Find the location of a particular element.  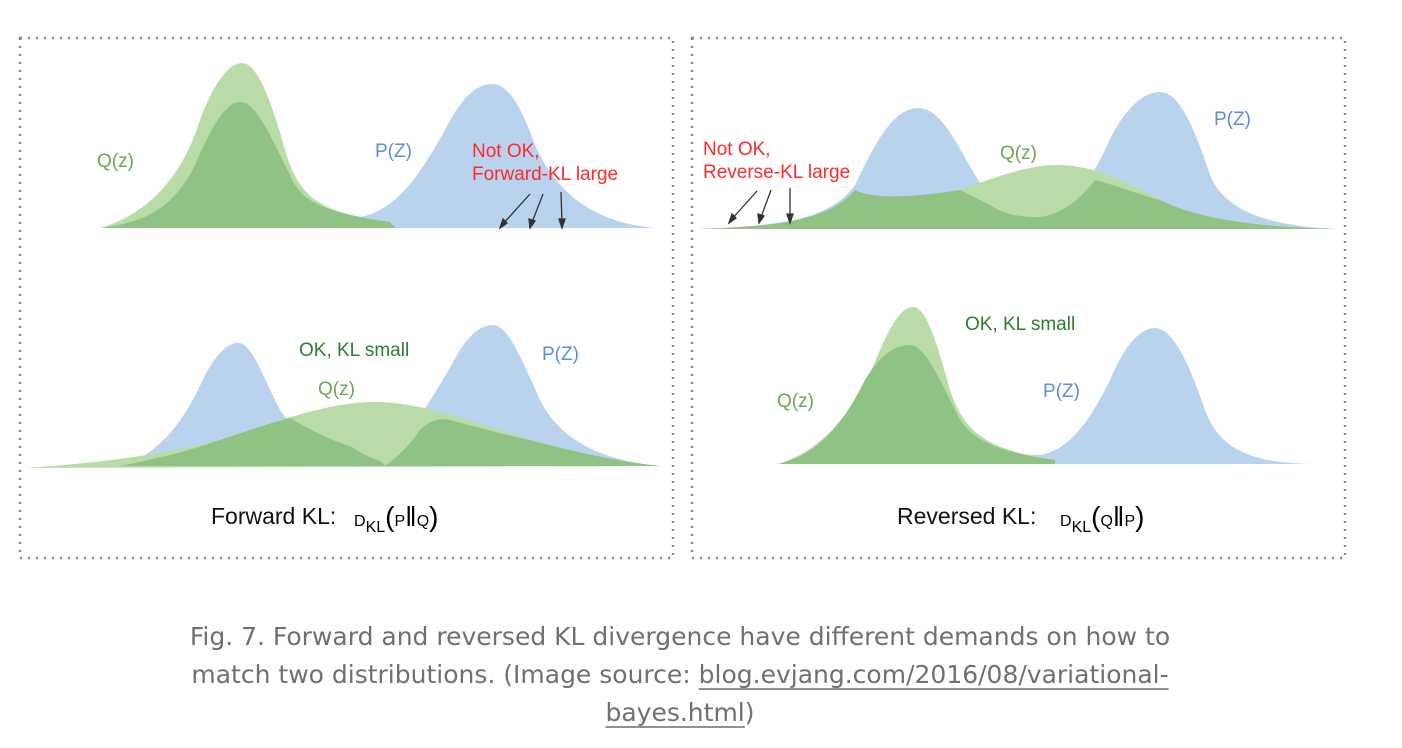

reverse-top-overlap is located at coordinates (1018, 204).